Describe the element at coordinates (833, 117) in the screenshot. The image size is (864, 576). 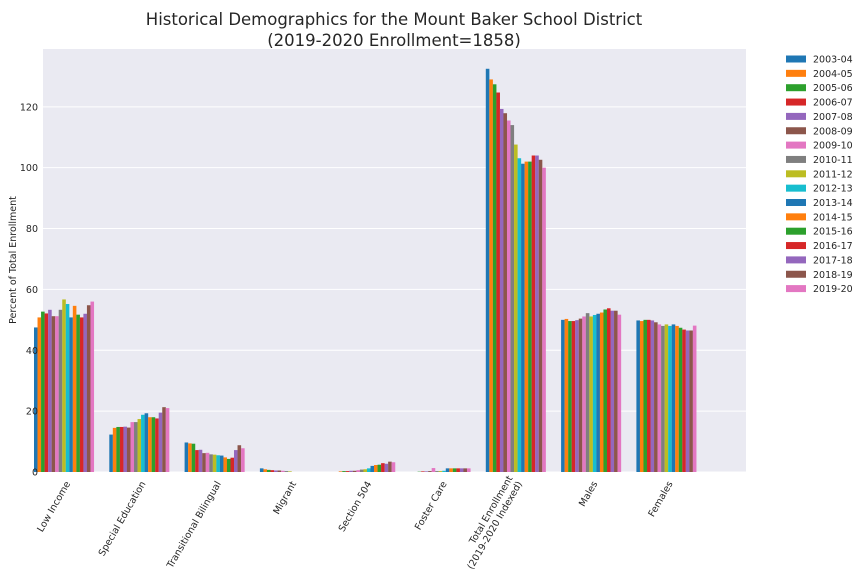
I see `legend-label: 2007-08` at that location.